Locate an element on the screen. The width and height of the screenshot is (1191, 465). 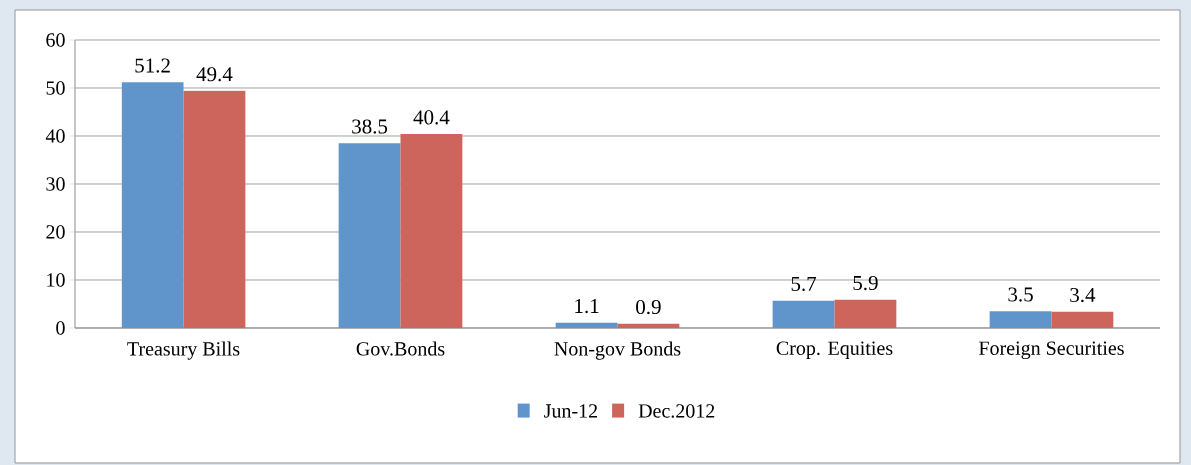
y-tick-label: 20 is located at coordinates (55, 232).